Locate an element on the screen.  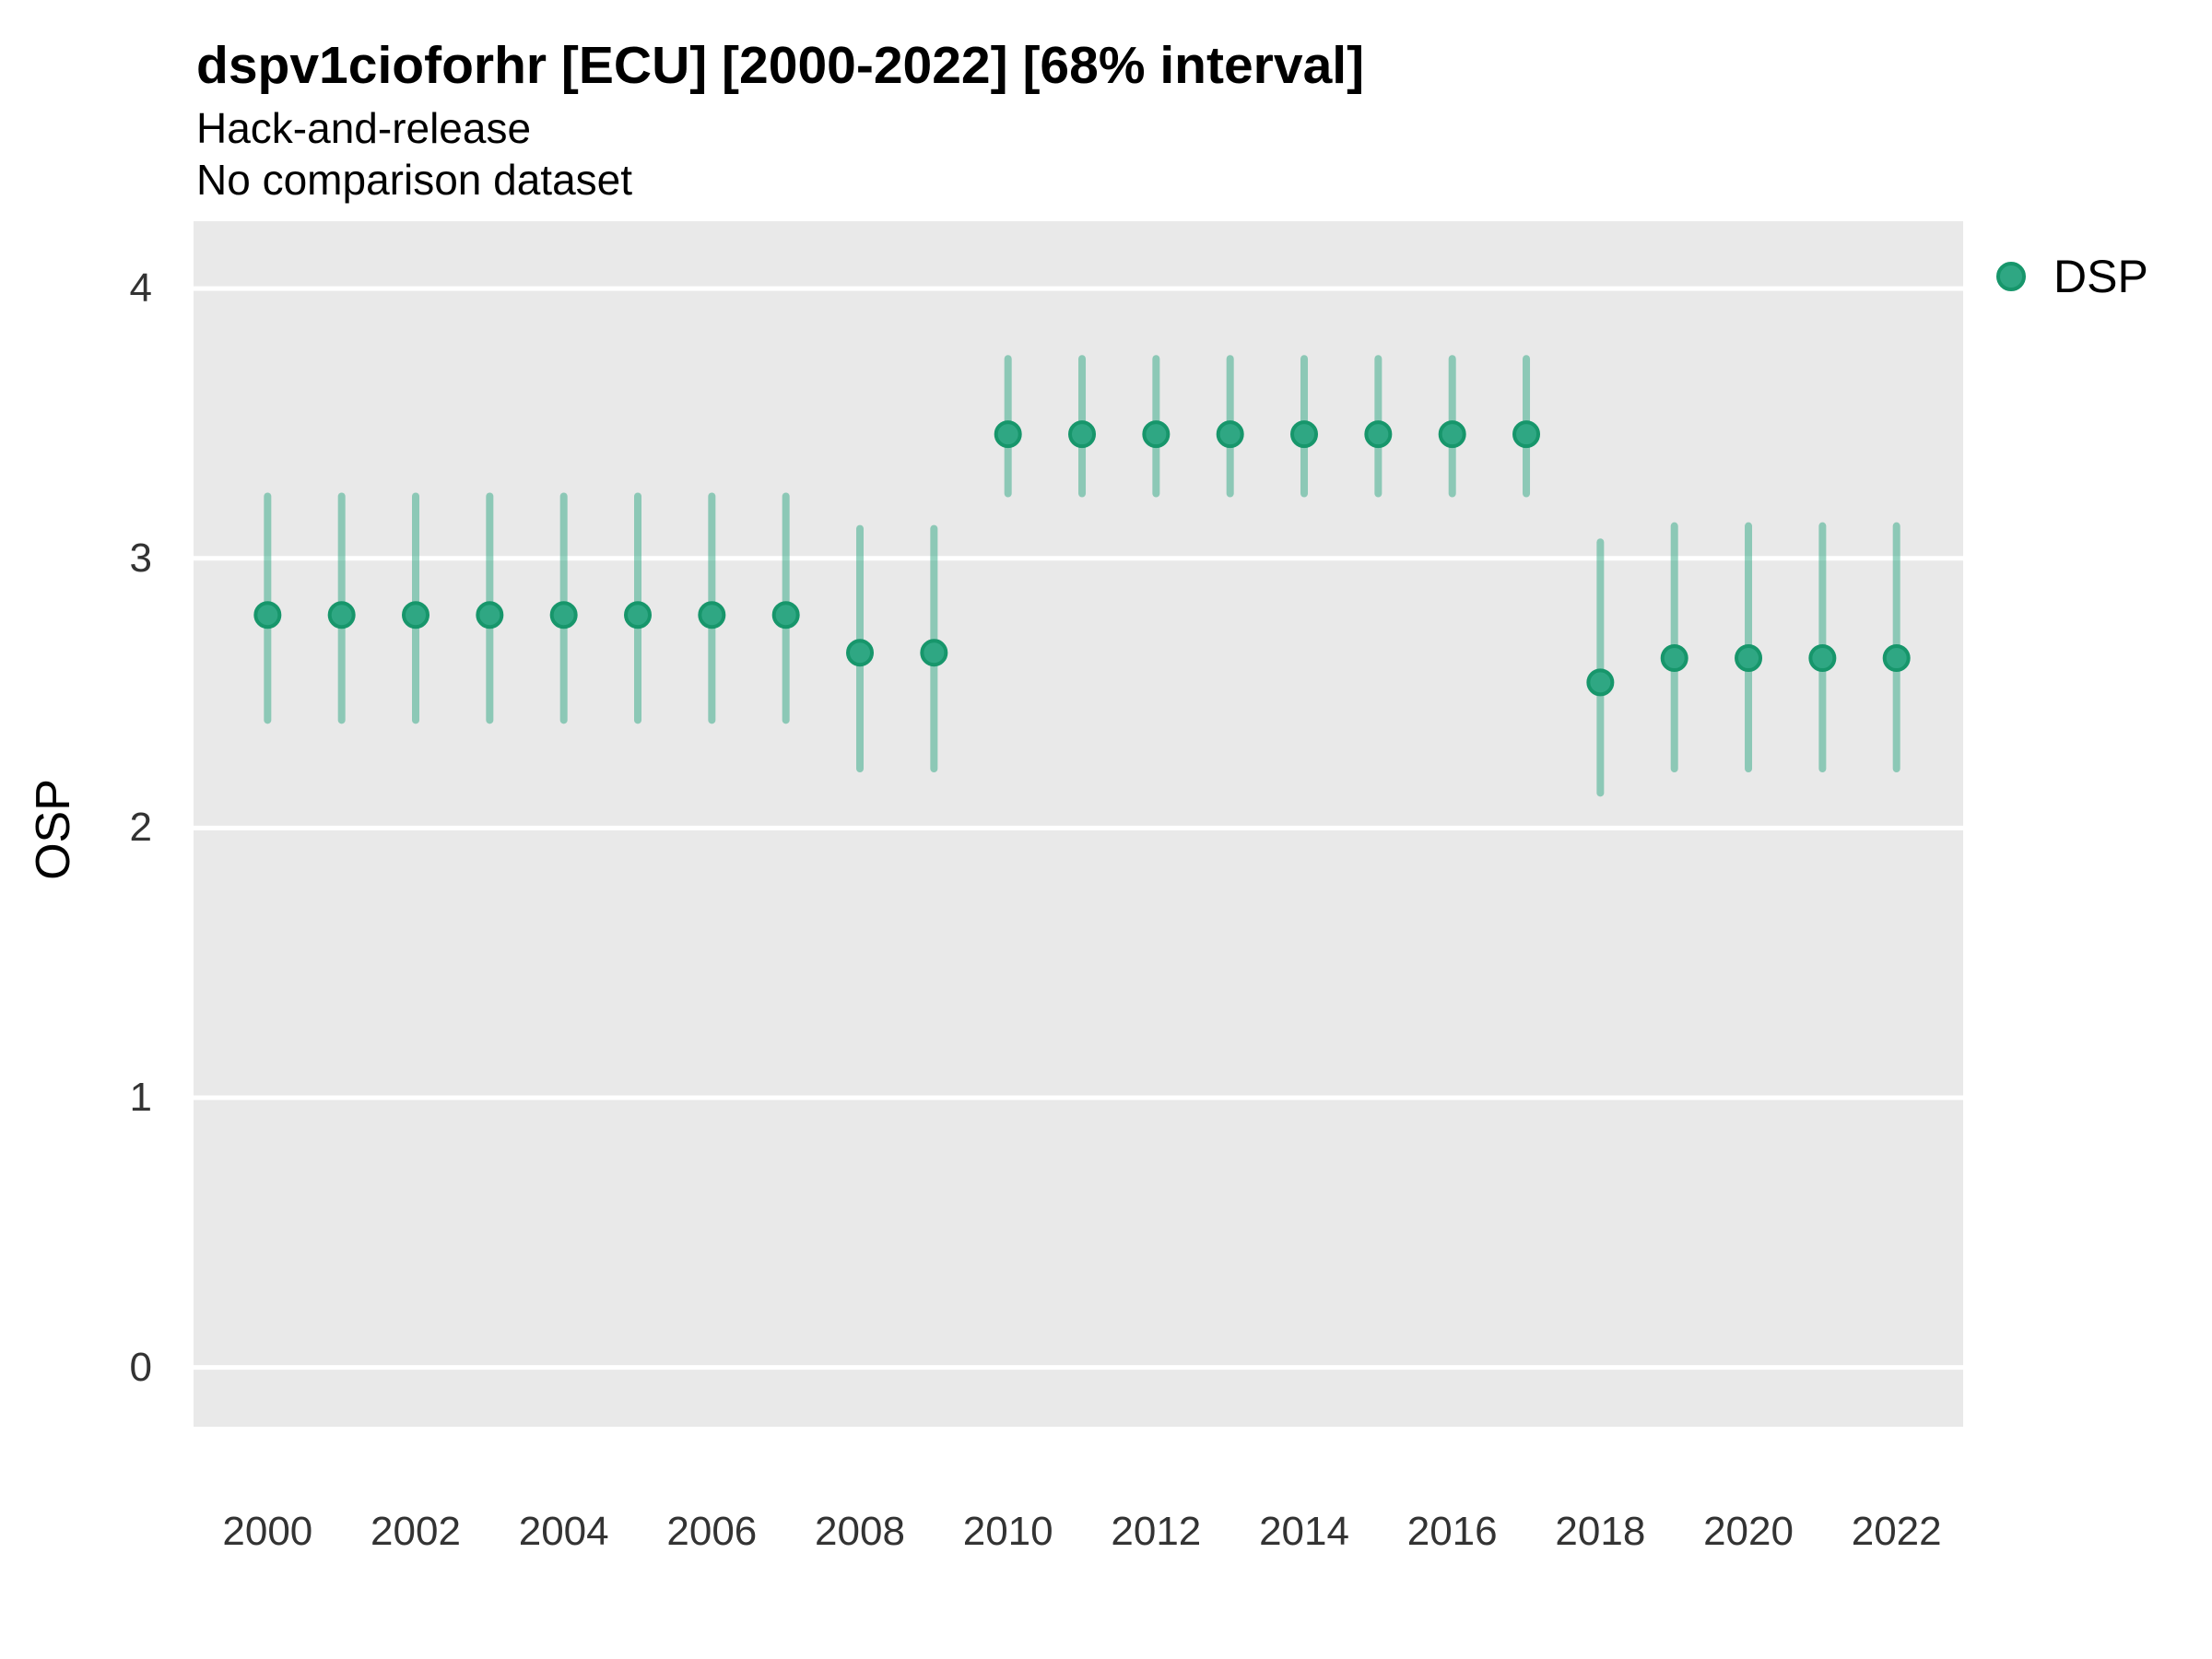
x-tick-label-2000: 2000 is located at coordinates (267, 1531).